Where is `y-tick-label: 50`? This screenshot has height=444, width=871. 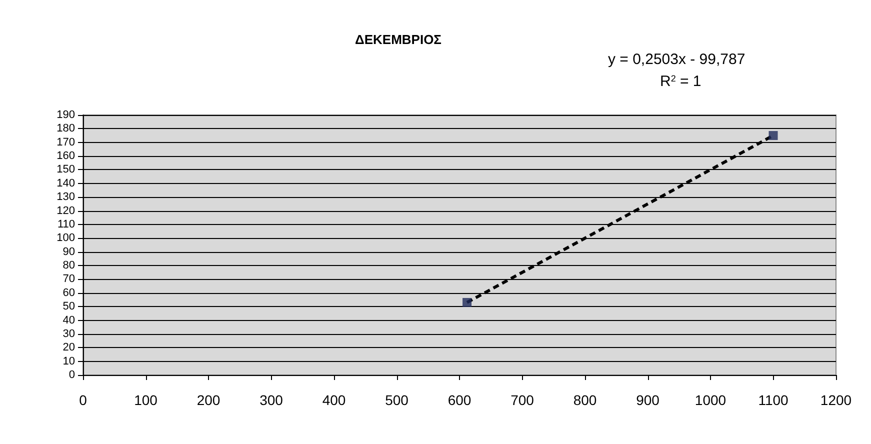 y-tick-label: 50 is located at coordinates (68, 306).